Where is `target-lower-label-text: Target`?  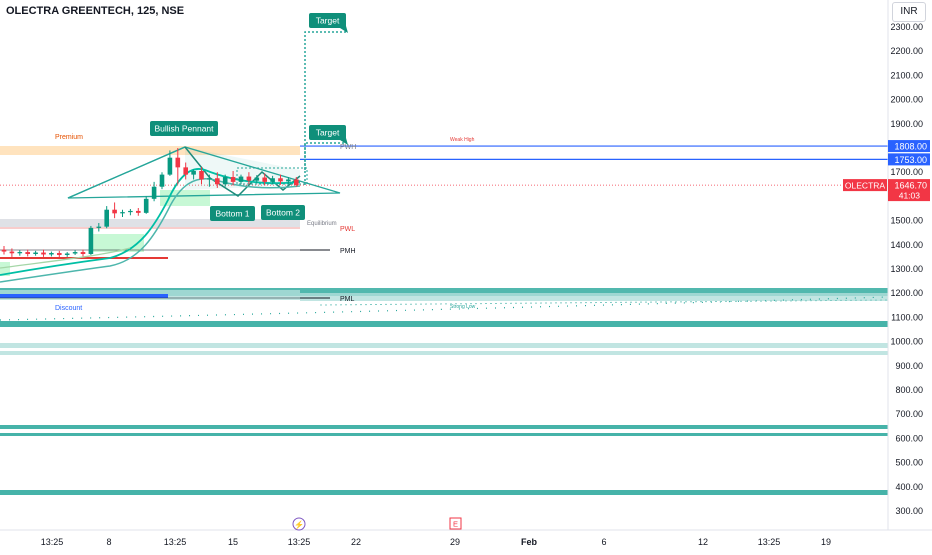
target-lower-label-text: Target is located at coordinates (328, 133).